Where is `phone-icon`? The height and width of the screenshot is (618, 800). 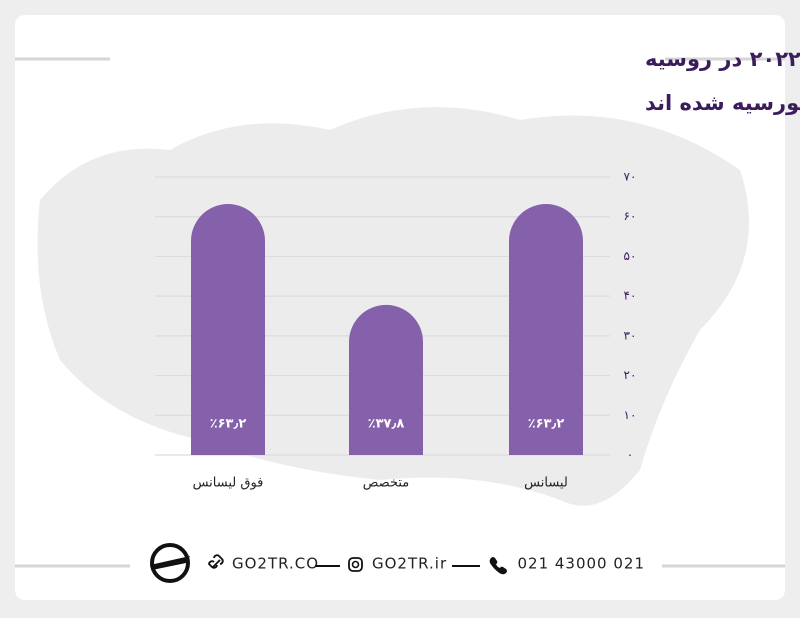 phone-icon is located at coordinates (498, 566).